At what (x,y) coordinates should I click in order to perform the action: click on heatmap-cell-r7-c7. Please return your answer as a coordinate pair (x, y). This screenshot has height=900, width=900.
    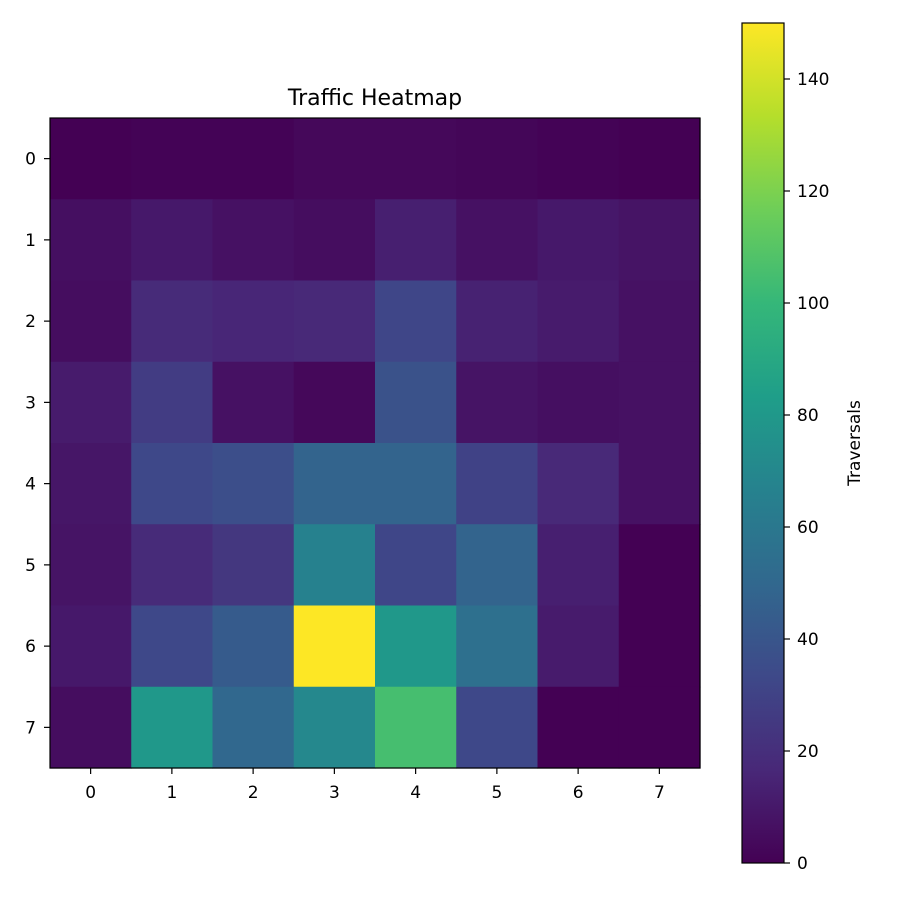
    Looking at the image, I should click on (659, 727).